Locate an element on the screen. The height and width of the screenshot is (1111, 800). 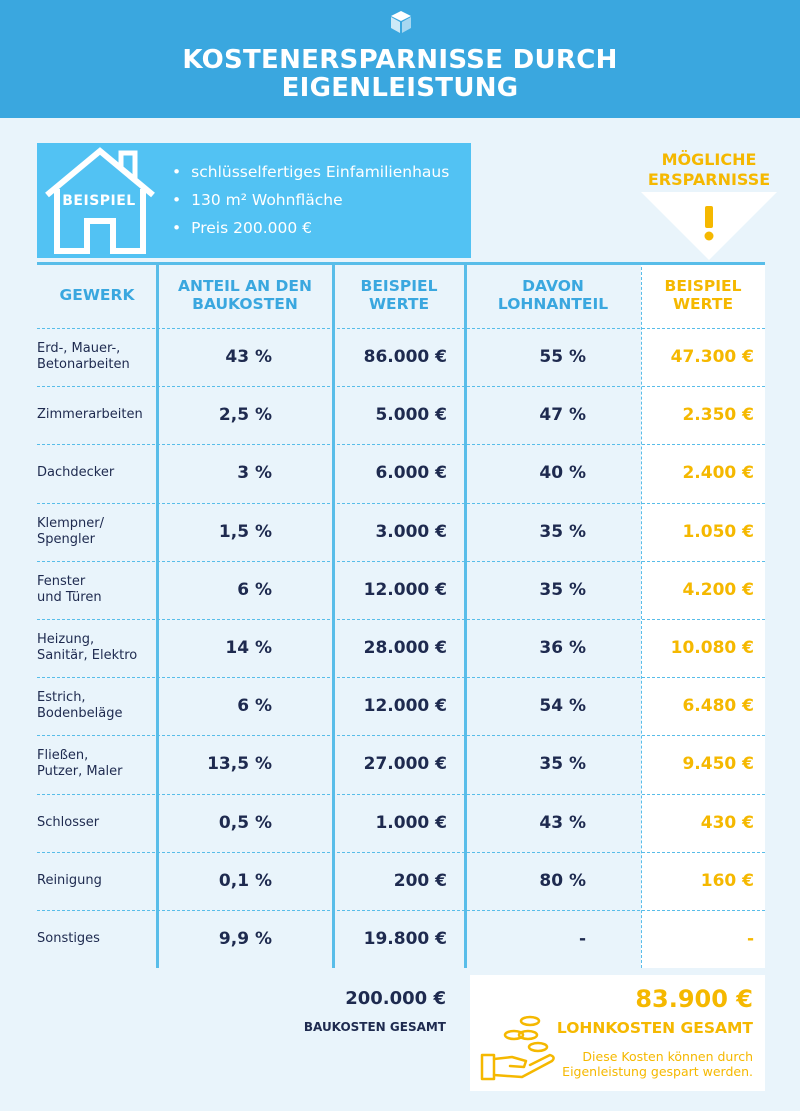
row-saving: 47.300 € is located at coordinates (712, 357).